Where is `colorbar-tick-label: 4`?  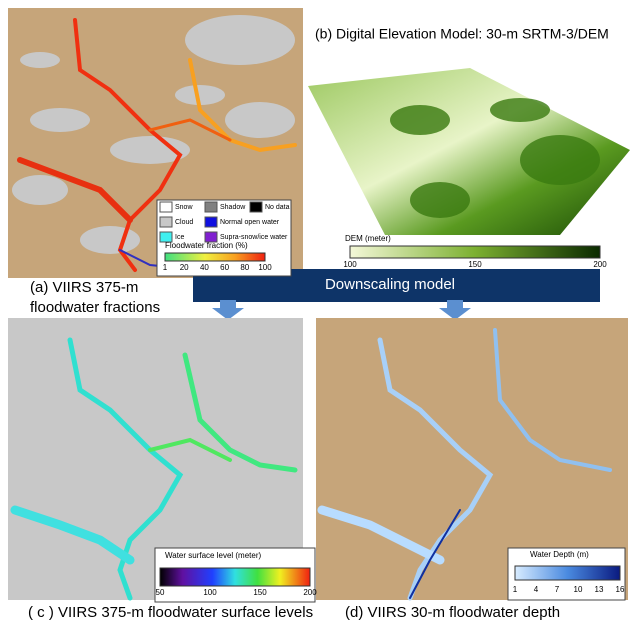 colorbar-tick-label: 4 is located at coordinates (536, 589).